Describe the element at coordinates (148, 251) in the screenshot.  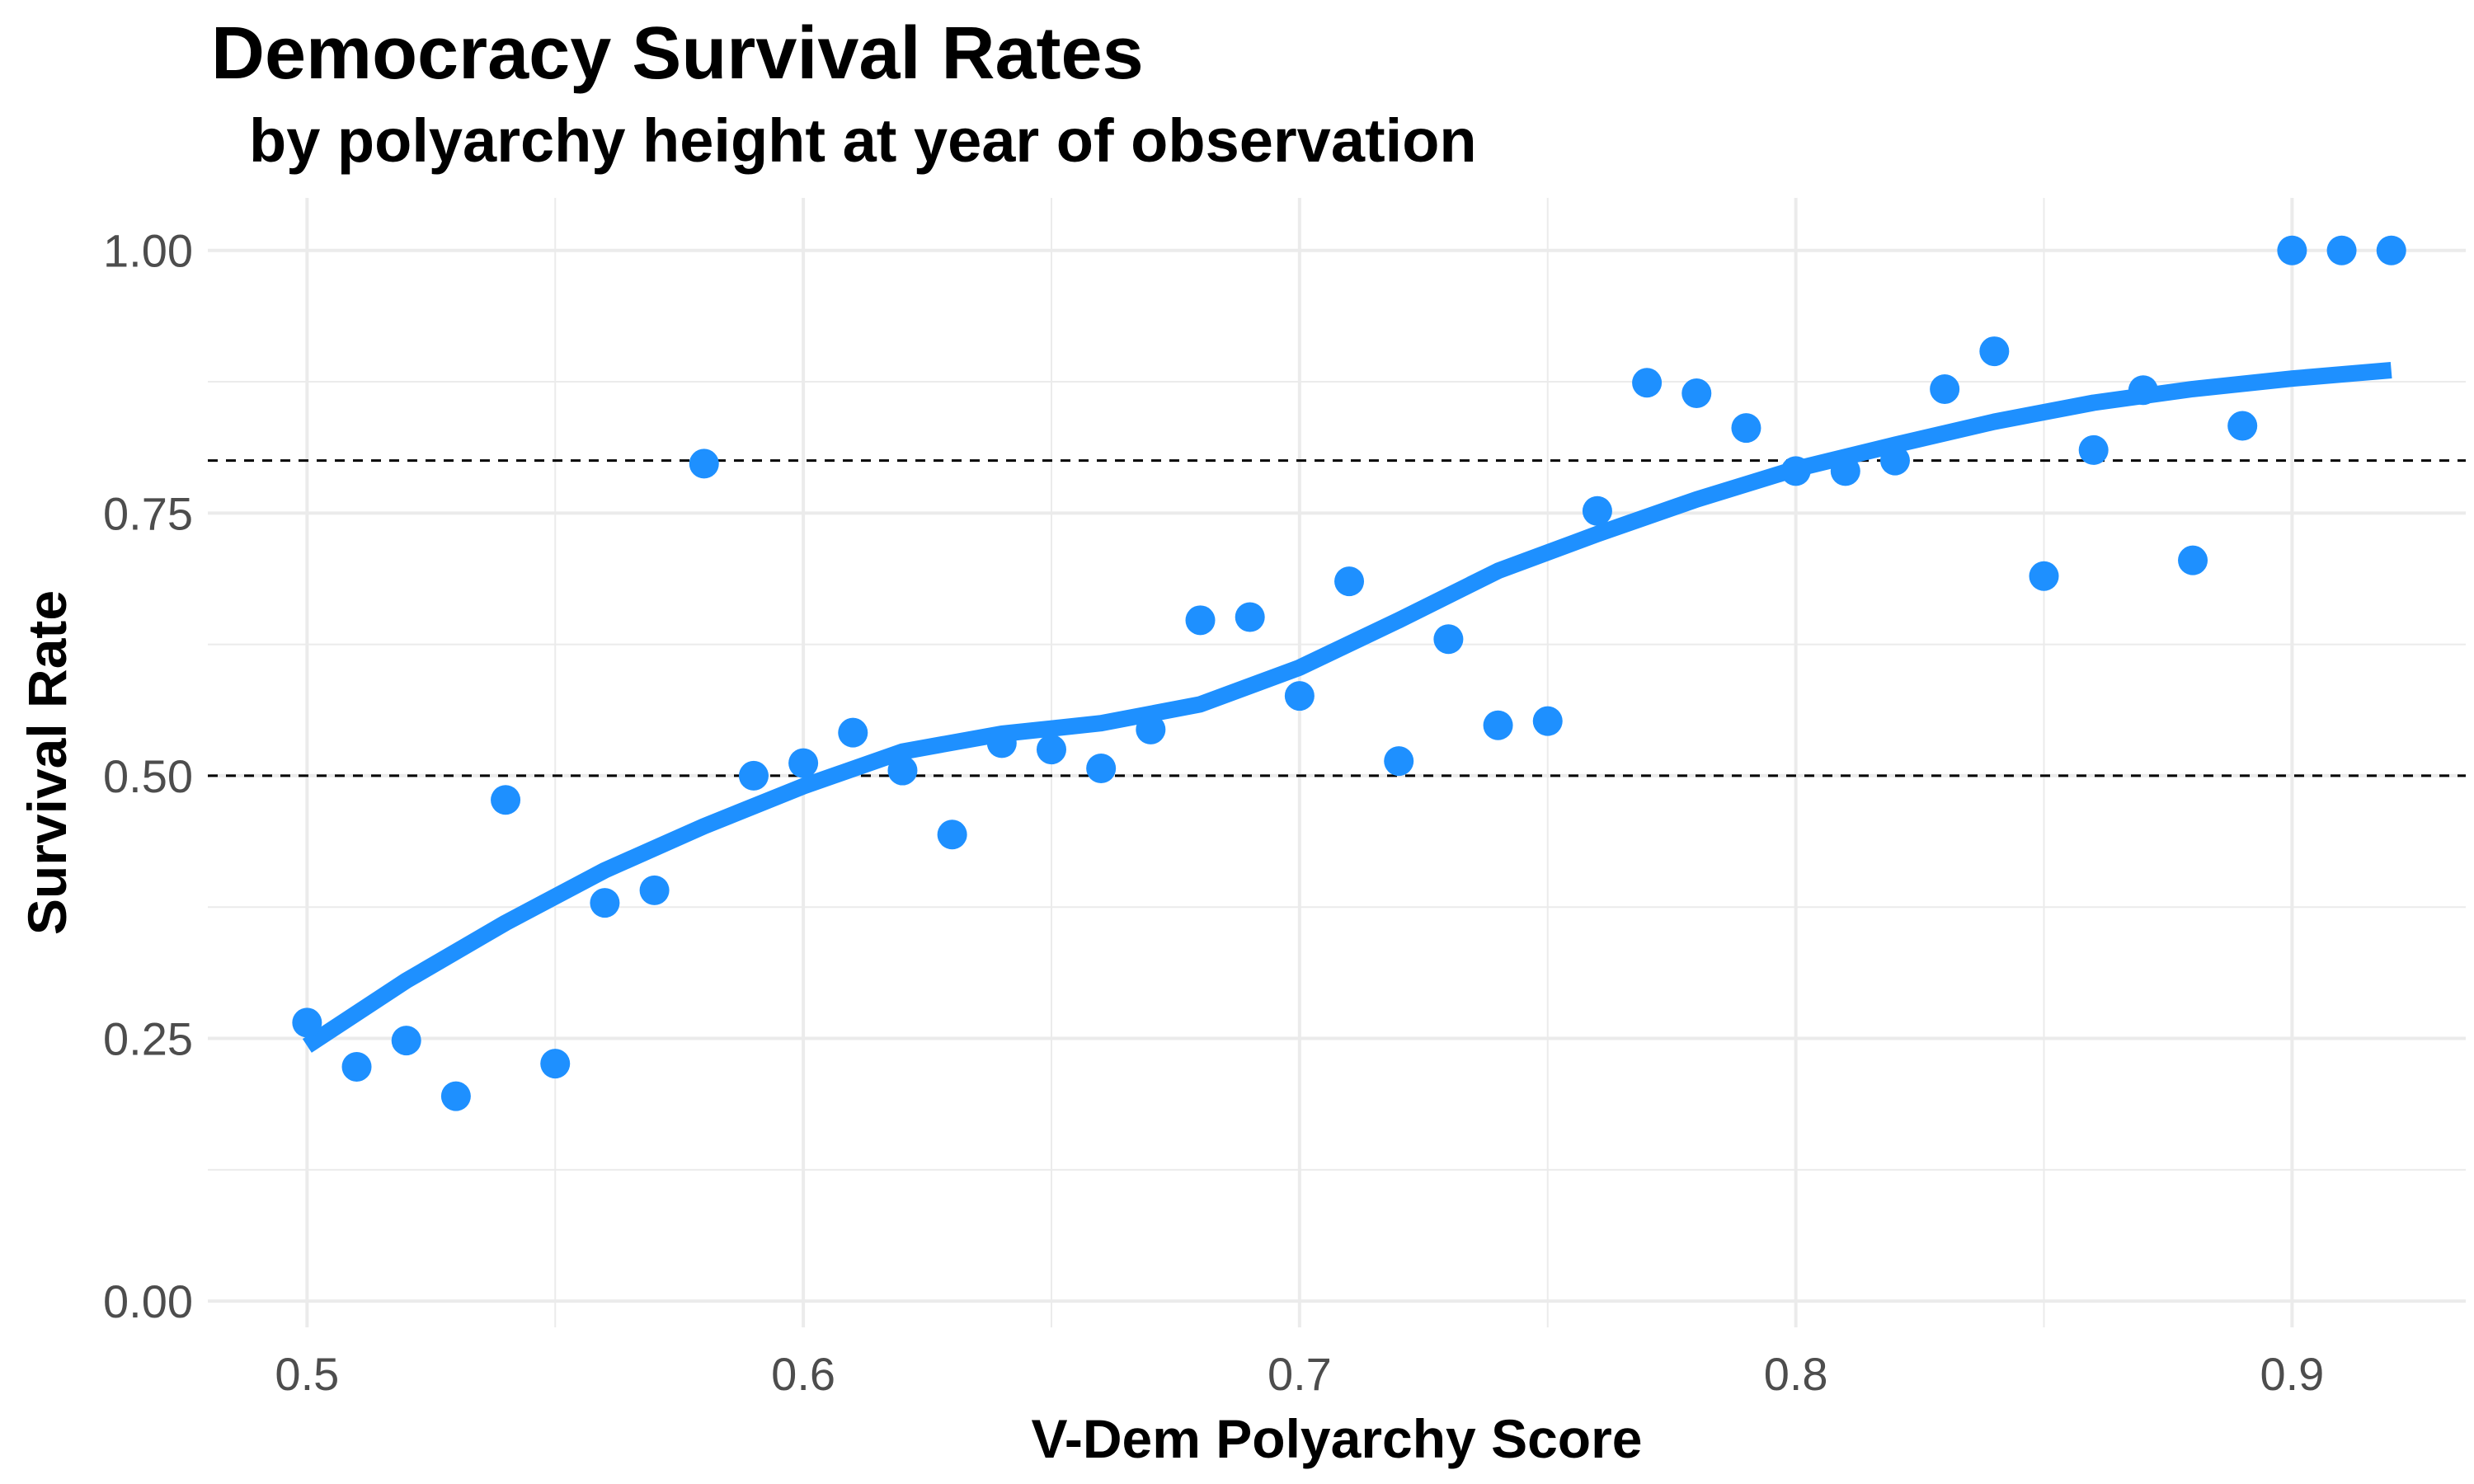
I see `y-tick-label: 1.00` at that location.